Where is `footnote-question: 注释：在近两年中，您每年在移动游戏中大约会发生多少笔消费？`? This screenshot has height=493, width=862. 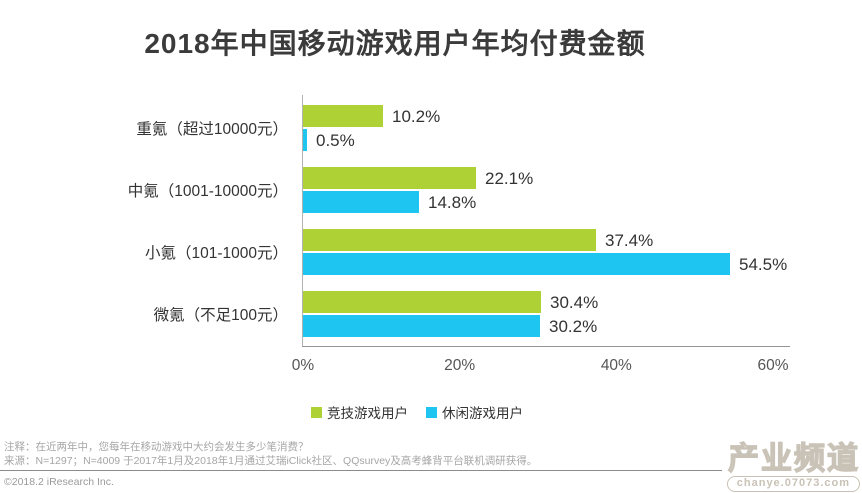 footnote-question: 注释：在近两年中，您每年在移动游戏中大约会发生多少笔消费？ is located at coordinates (156, 447).